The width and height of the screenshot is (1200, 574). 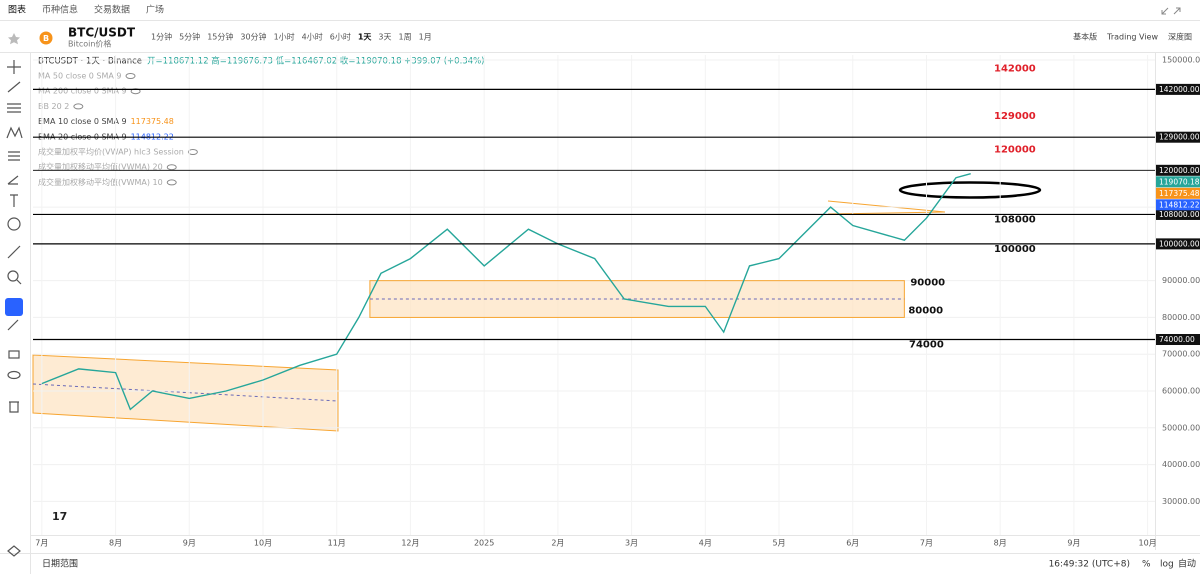 I want to click on coin-icon, so click(x=46, y=38).